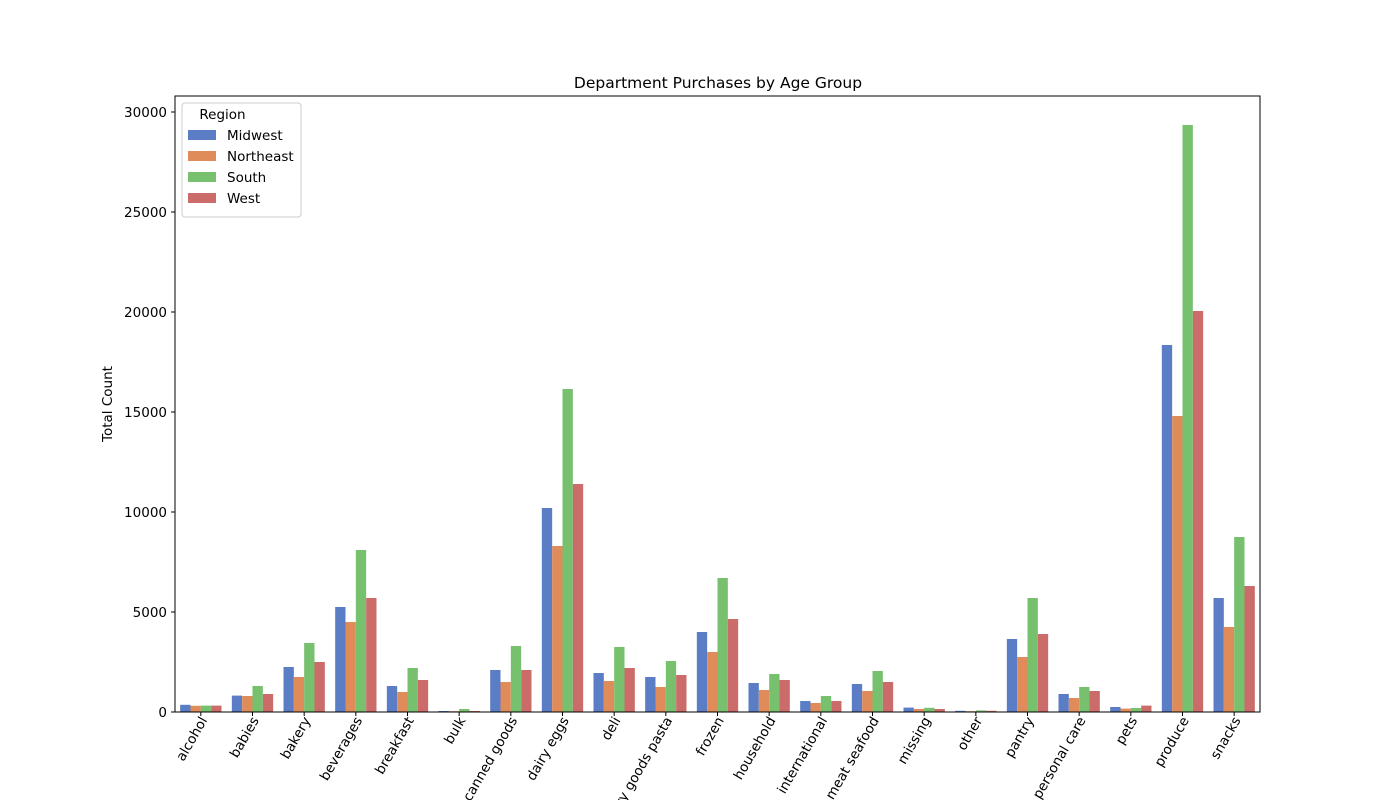  What do you see at coordinates (867, 701) in the screenshot?
I see `bar-northeast-meat-seafood` at bounding box center [867, 701].